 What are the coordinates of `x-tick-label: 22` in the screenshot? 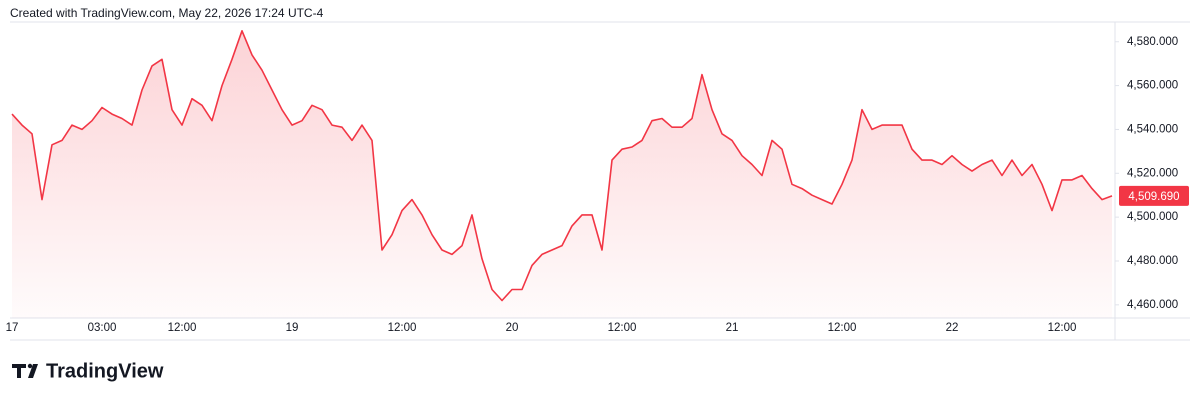 It's located at (952, 328).